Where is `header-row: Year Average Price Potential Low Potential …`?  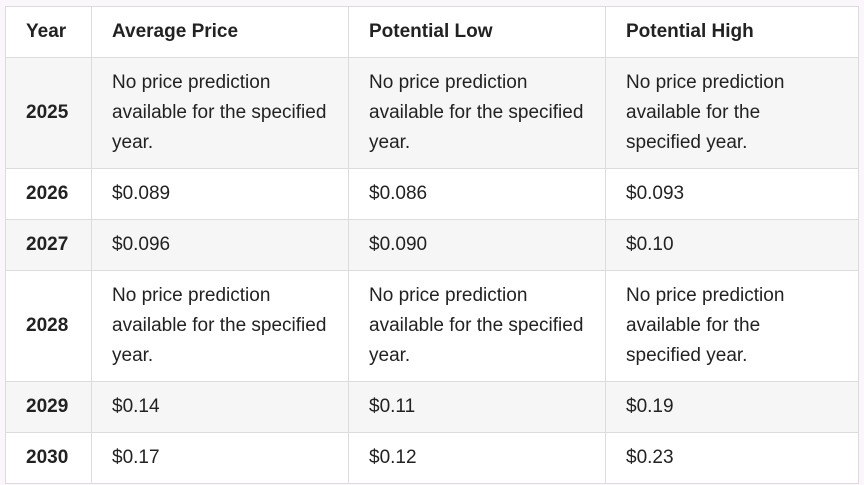 header-row: Year Average Price Potential Low Potential … is located at coordinates (432, 32).